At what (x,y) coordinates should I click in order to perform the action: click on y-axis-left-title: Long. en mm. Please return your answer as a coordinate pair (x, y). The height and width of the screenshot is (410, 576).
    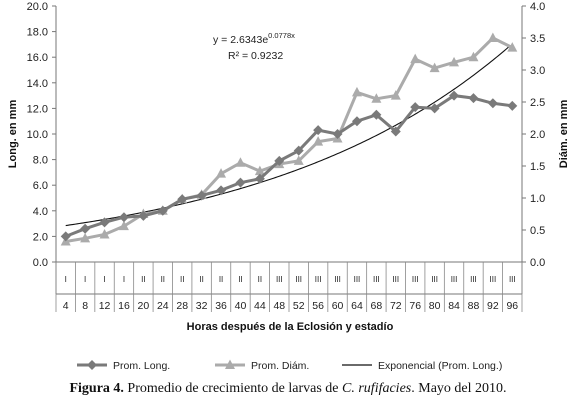
    Looking at the image, I should click on (13, 134).